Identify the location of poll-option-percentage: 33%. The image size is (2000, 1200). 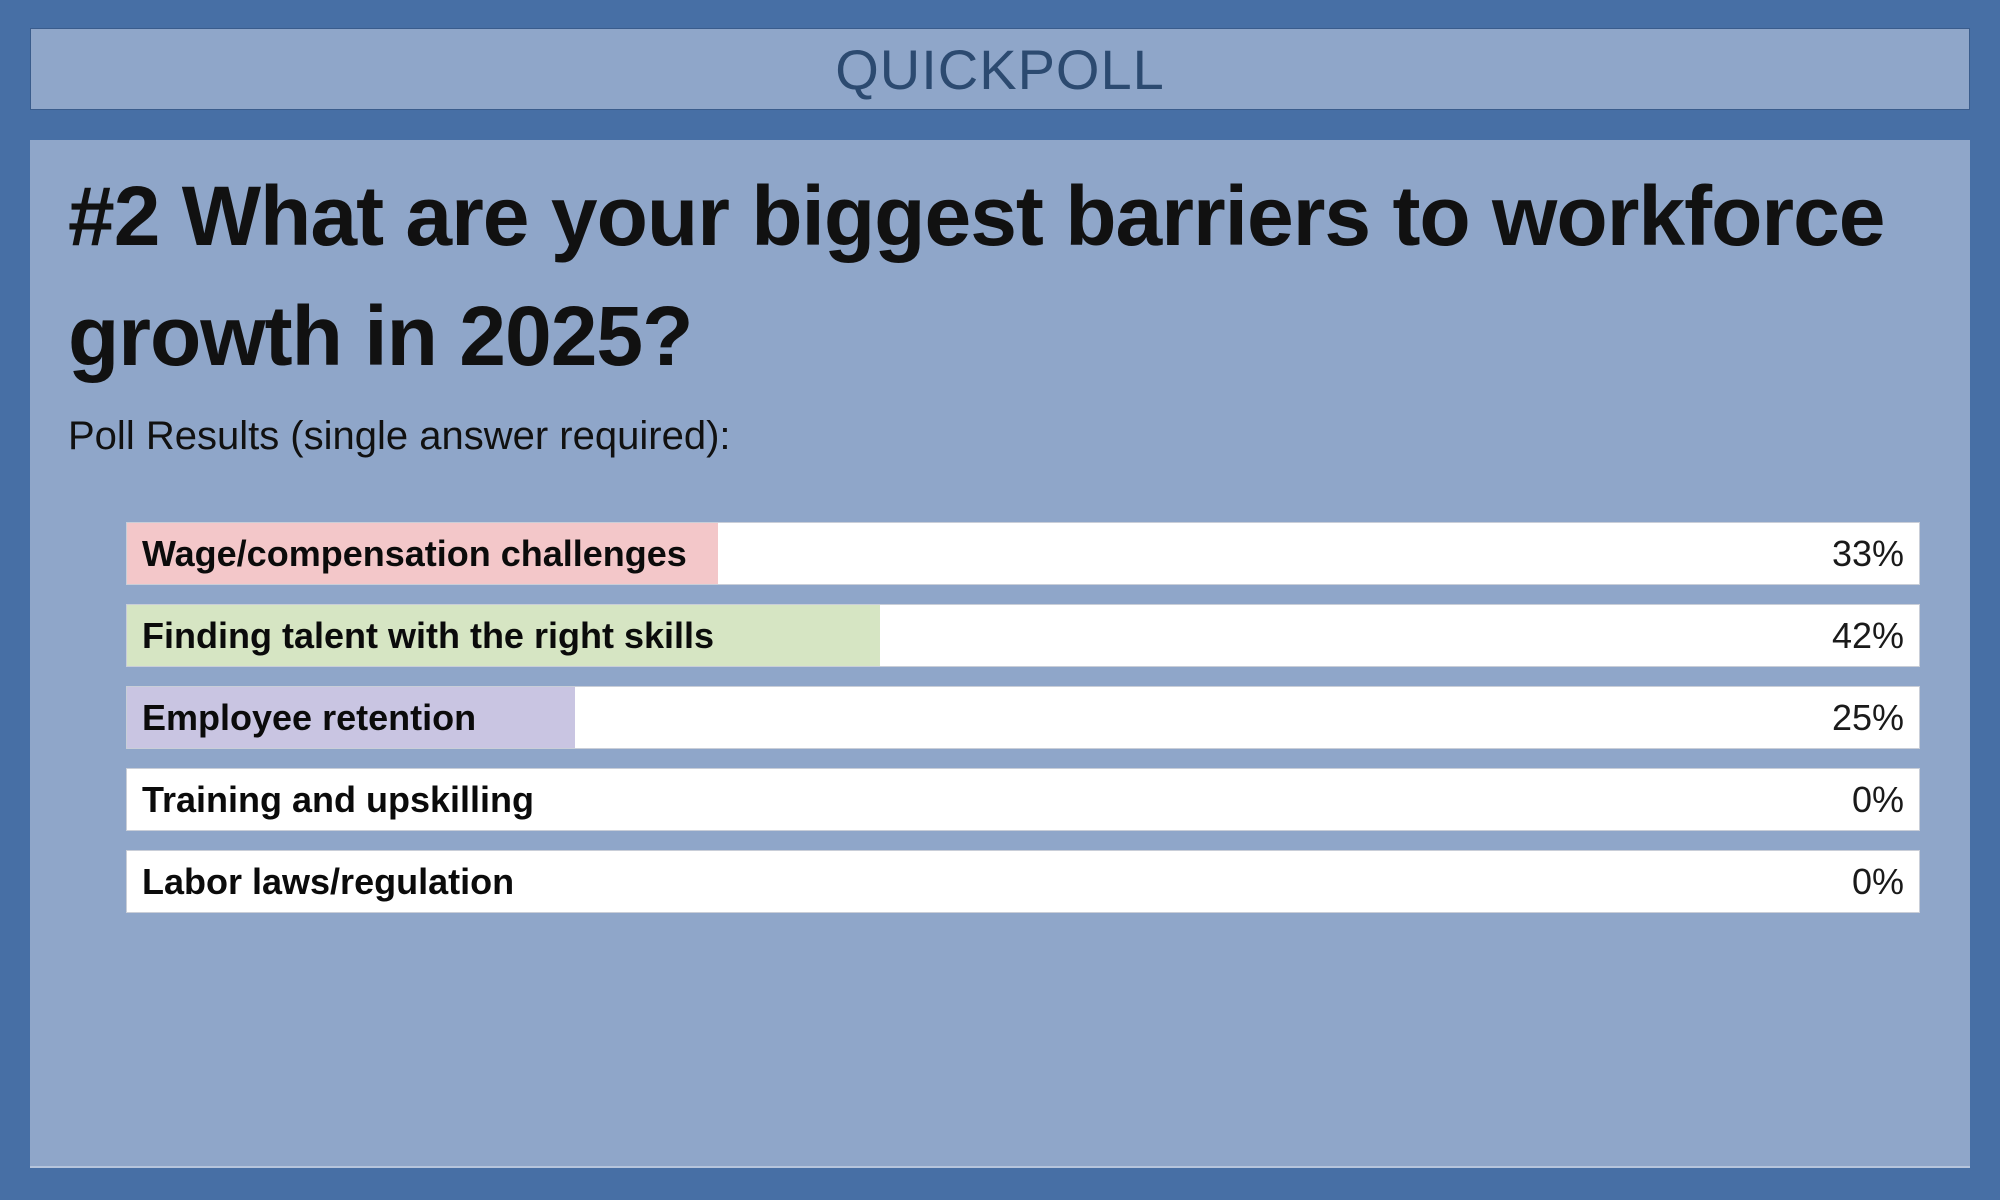
(1867, 553).